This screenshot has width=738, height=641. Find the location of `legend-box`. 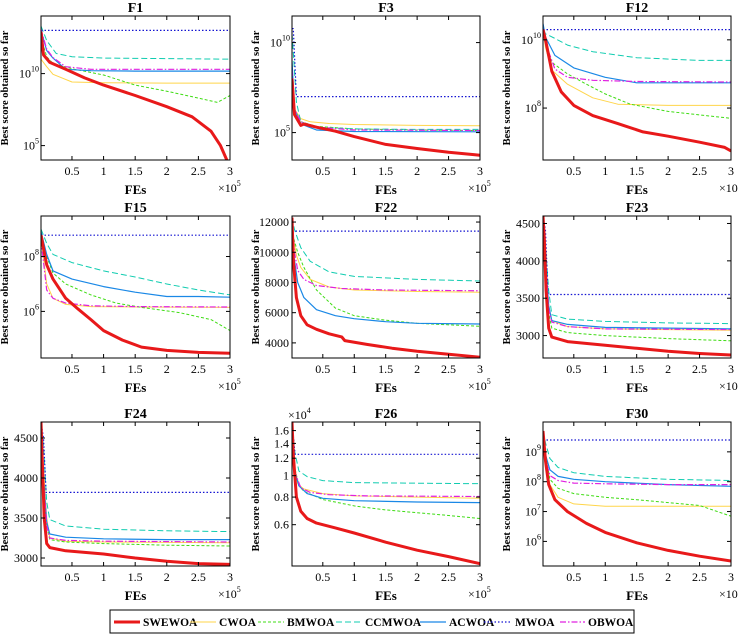

legend-box is located at coordinates (372, 621).